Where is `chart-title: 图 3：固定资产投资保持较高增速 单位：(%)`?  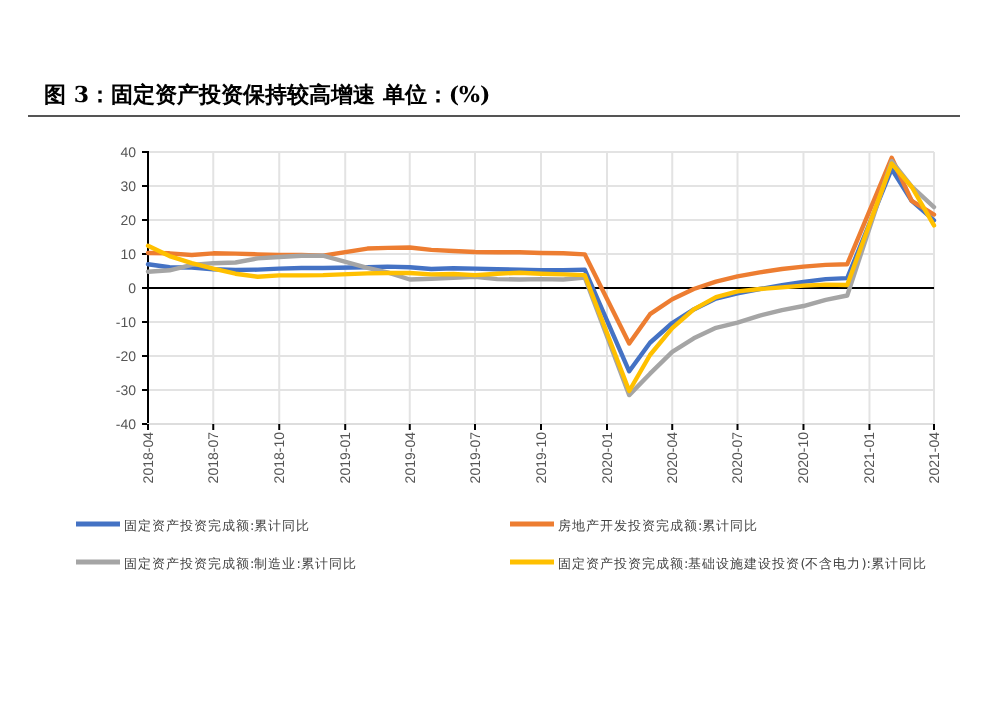
chart-title: 图 3：固定资产投资保持较高增速 单位：(%) is located at coordinates (267, 95).